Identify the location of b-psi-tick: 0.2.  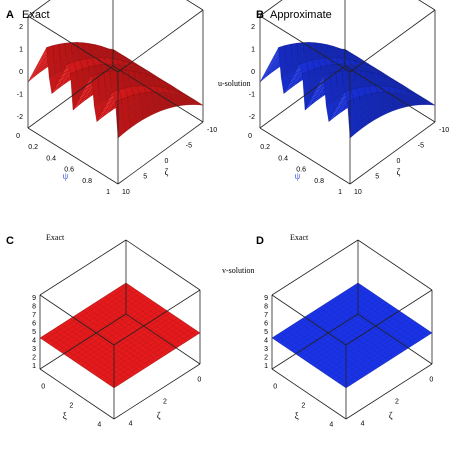
(265, 147).